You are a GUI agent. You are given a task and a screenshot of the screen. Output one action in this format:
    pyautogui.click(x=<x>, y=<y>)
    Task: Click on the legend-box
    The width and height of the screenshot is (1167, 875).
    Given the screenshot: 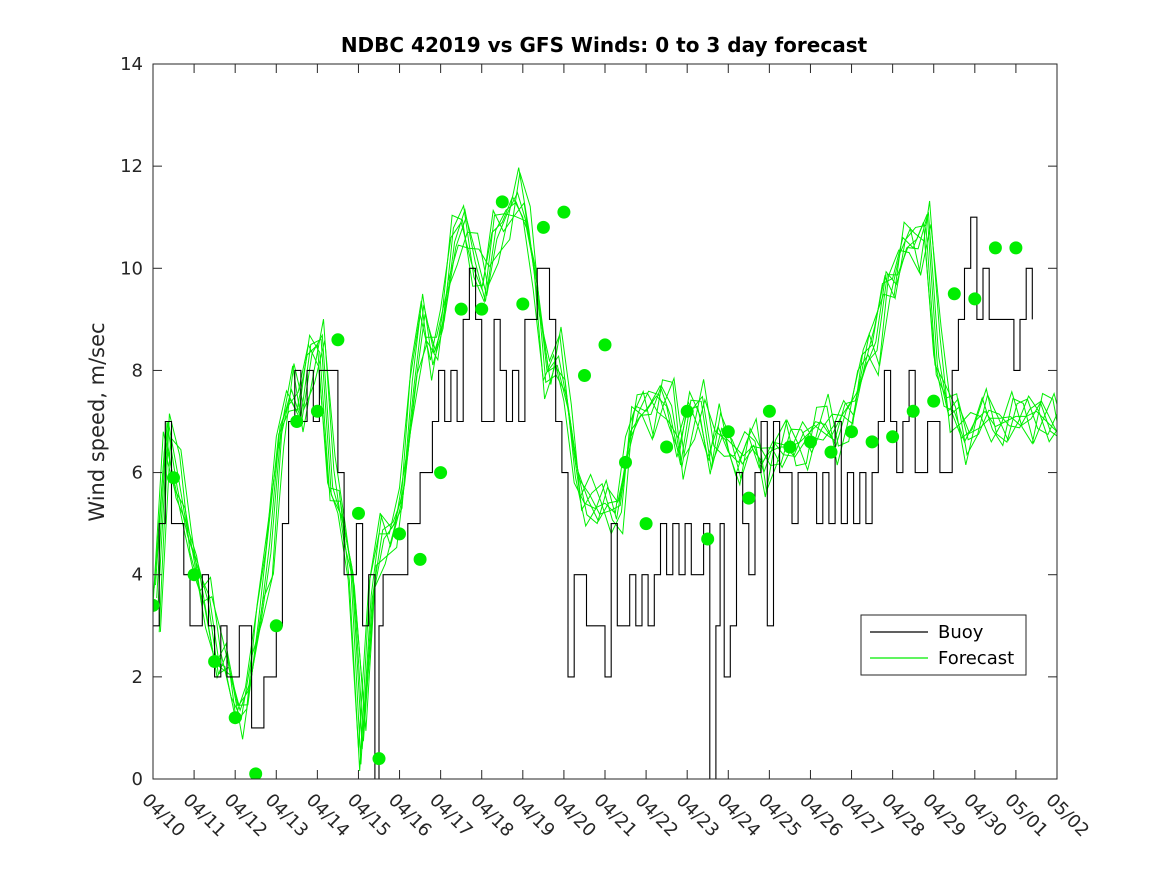 What is the action you would take?
    pyautogui.click(x=943, y=645)
    